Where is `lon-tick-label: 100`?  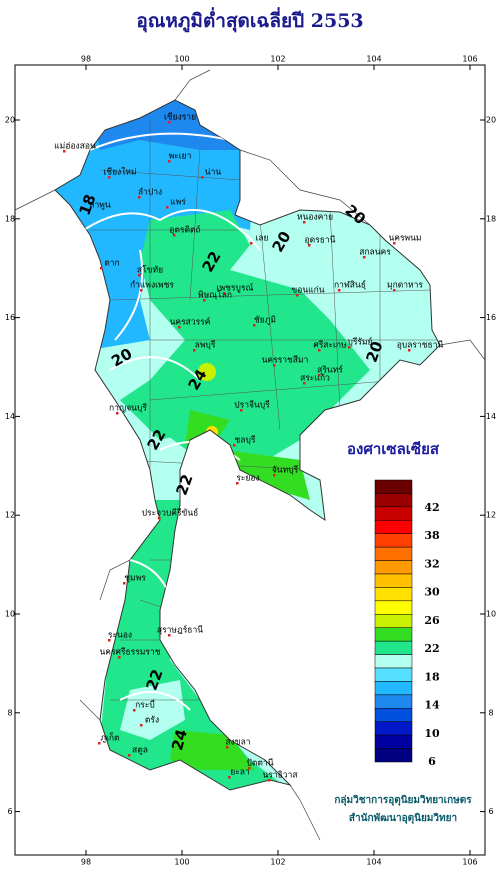 lon-tick-label: 100 is located at coordinates (181, 862).